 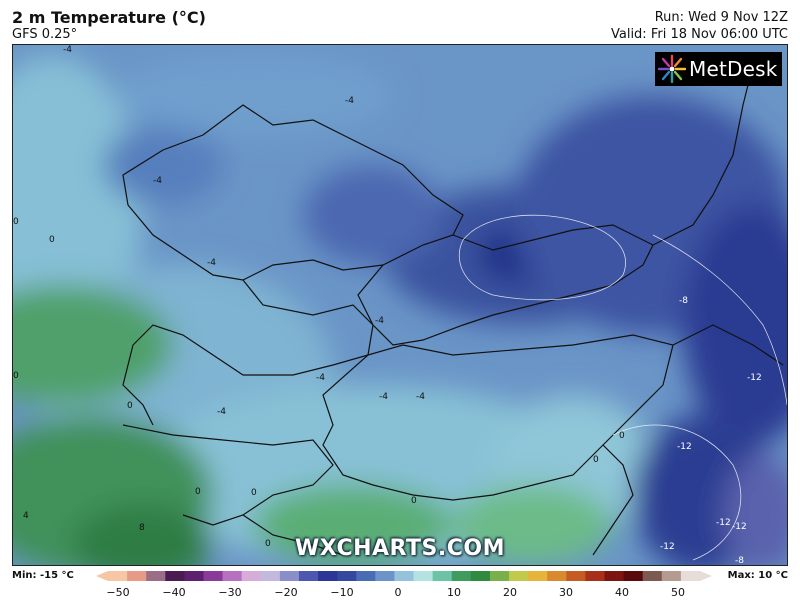 I want to click on scale-tick-label: 10, so click(x=454, y=592).